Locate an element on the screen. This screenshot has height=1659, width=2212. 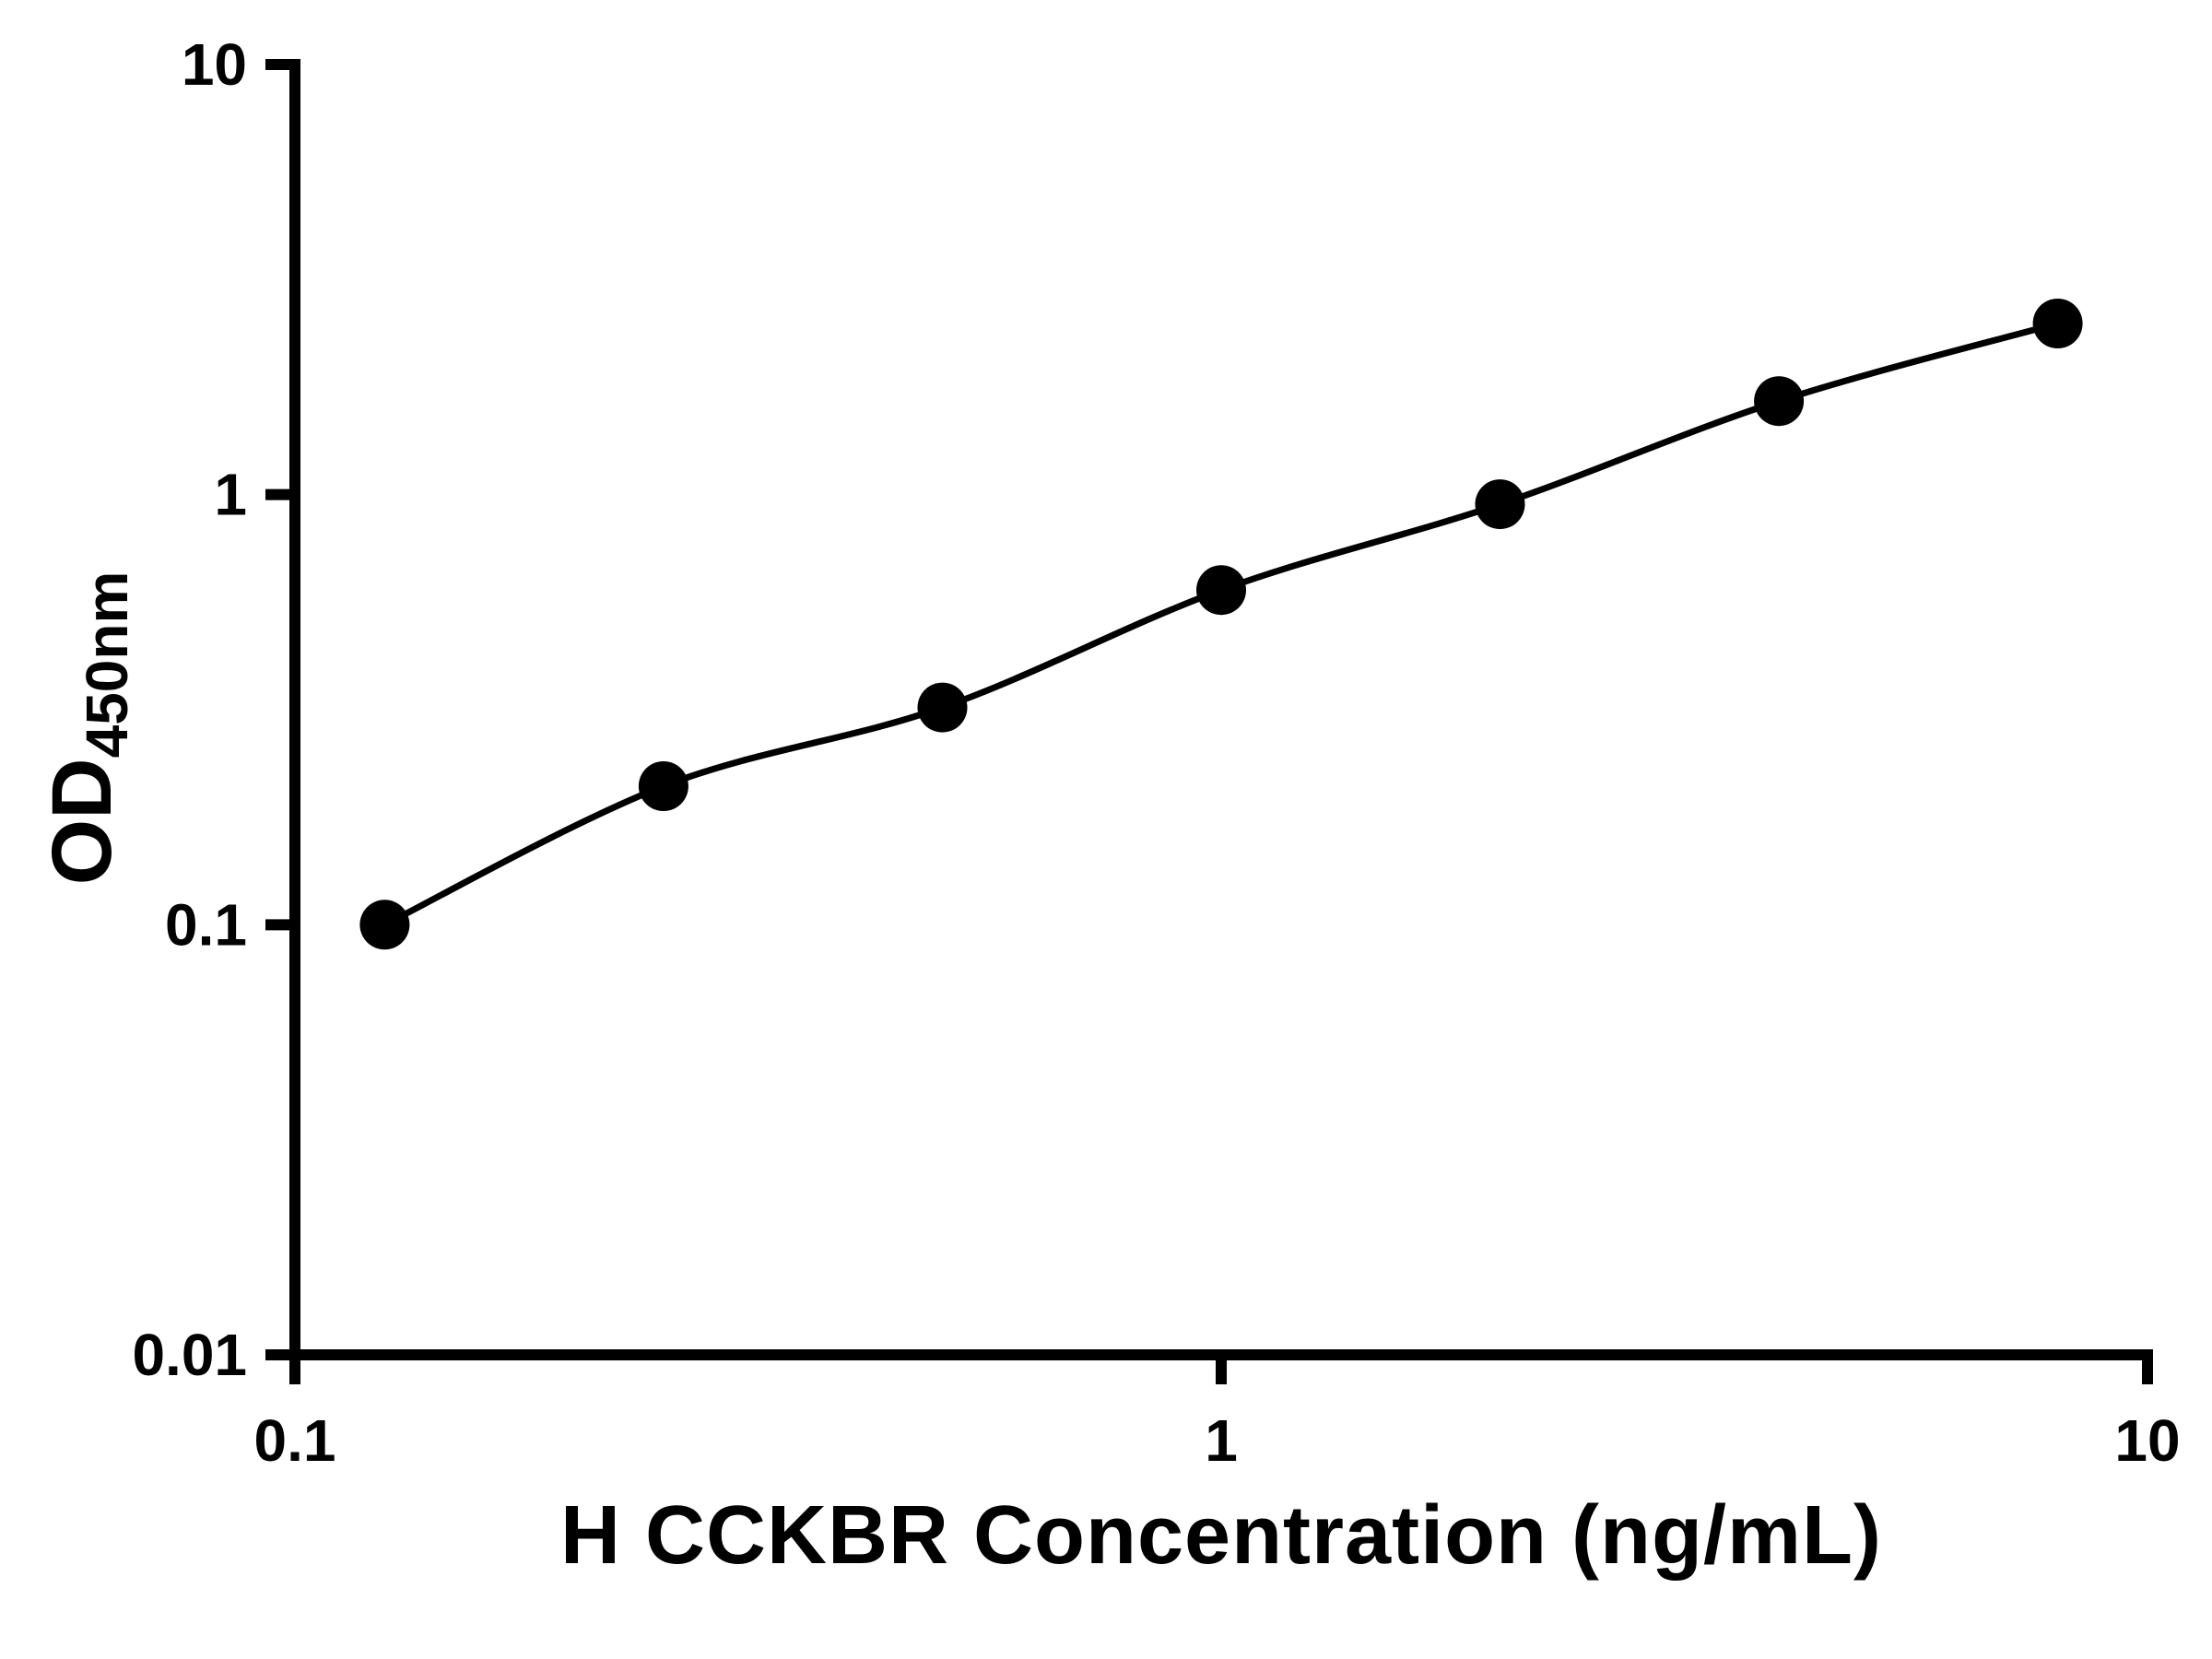
x-tick-label: 1 is located at coordinates (1221, 1440).